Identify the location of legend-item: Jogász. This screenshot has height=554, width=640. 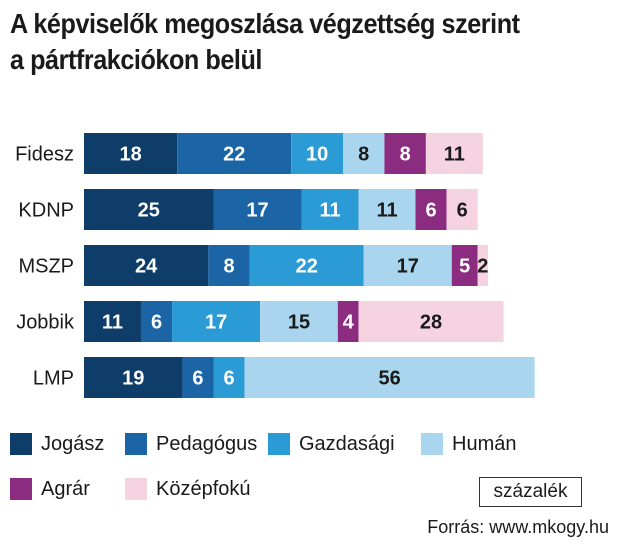
(57, 444).